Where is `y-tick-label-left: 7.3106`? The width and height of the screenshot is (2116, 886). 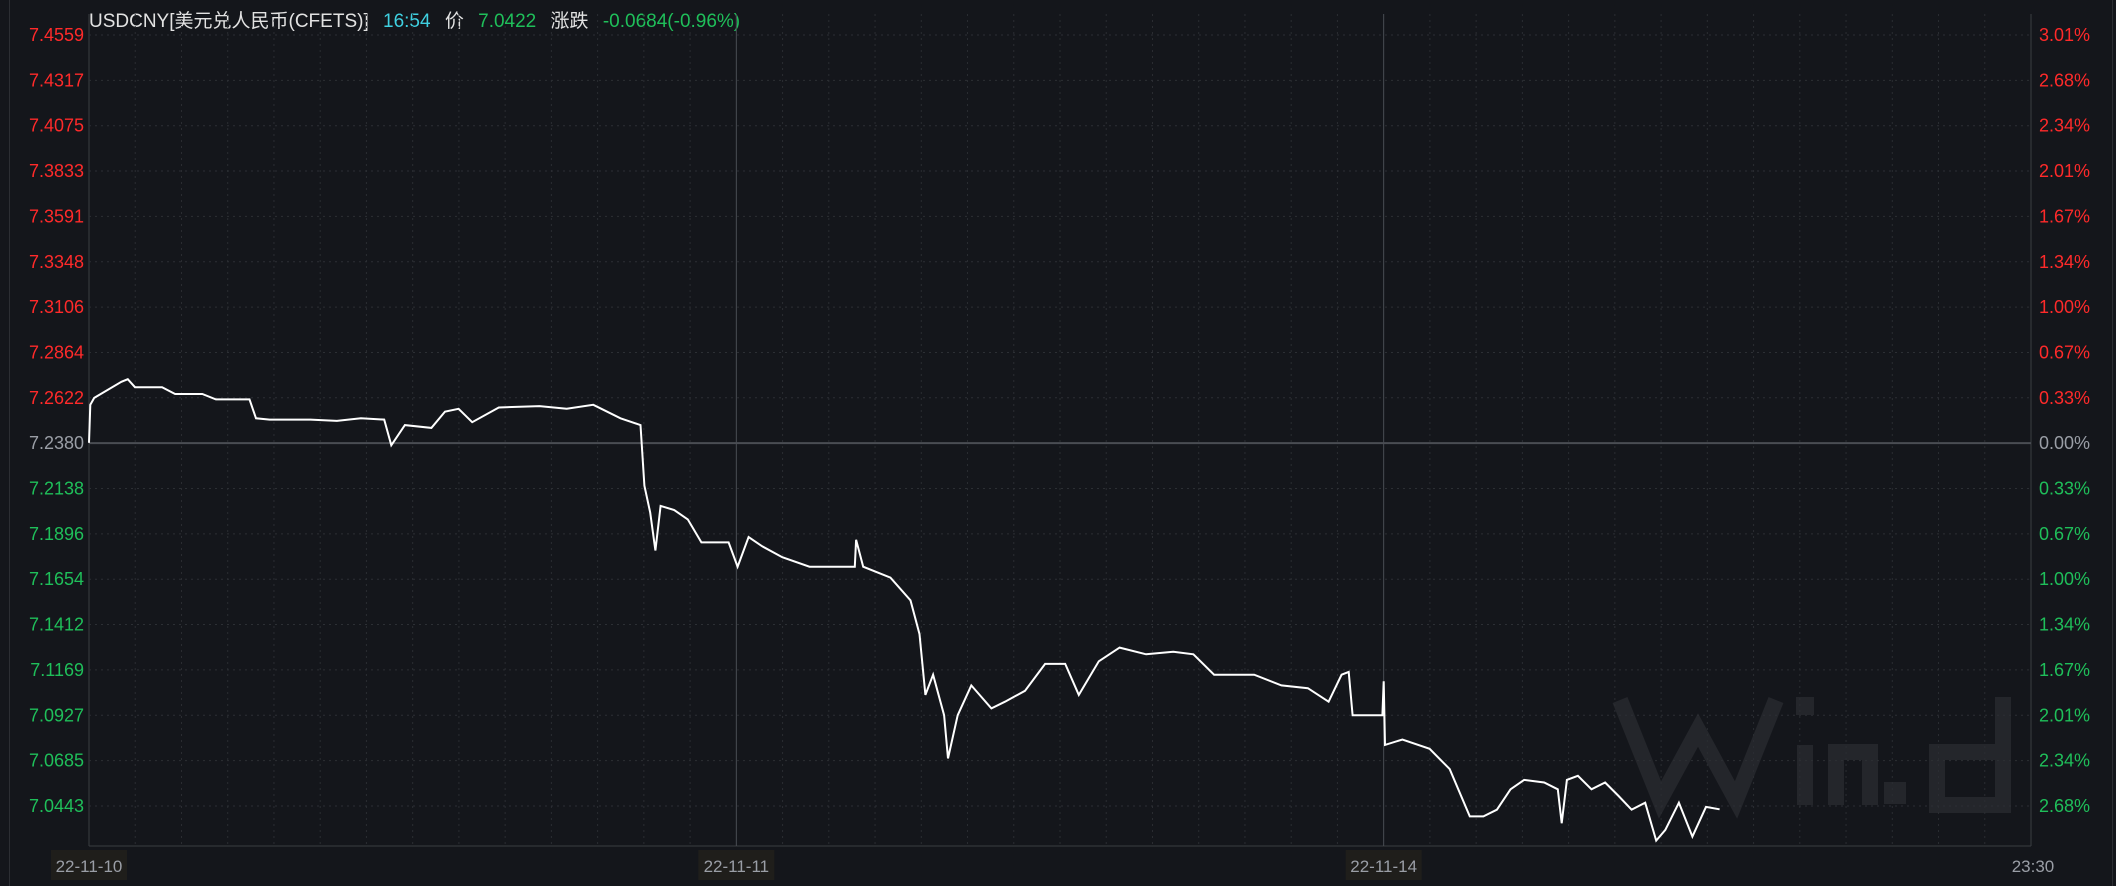 y-tick-label-left: 7.3106 is located at coordinates (56, 307).